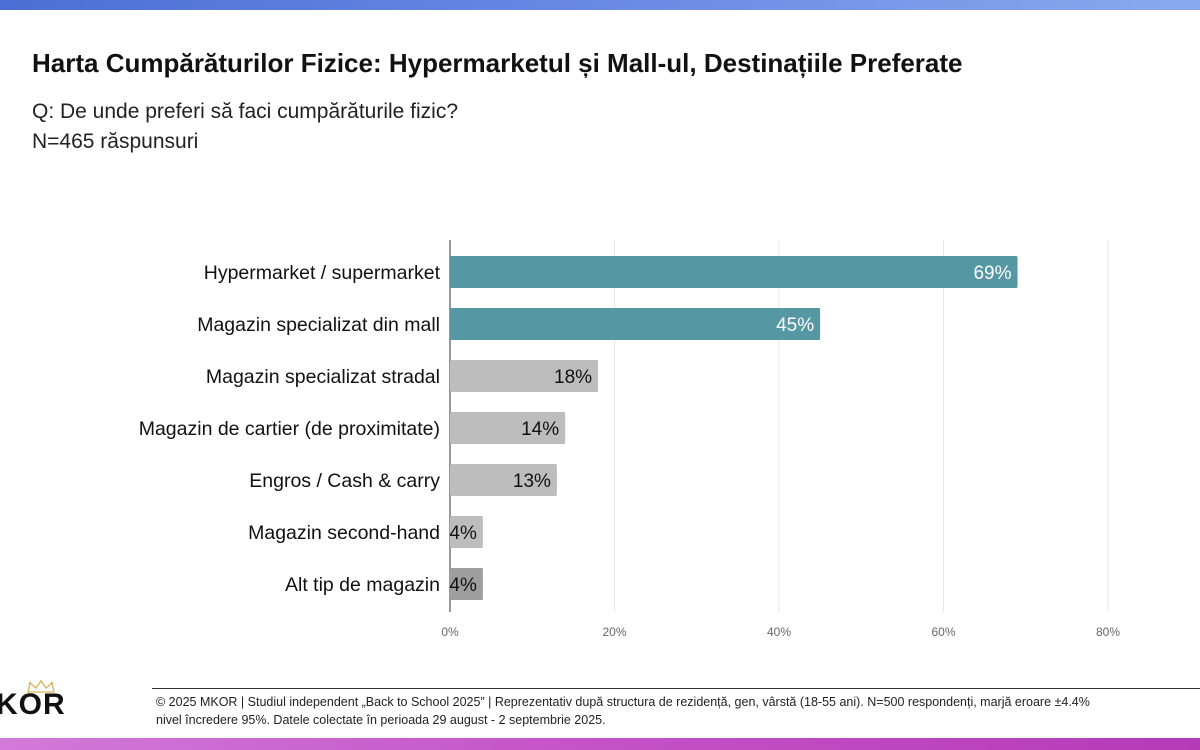 Image resolution: width=1200 pixels, height=750 pixels. What do you see at coordinates (115, 141) in the screenshot?
I see `sample-size: N=465 răspunsuri` at bounding box center [115, 141].